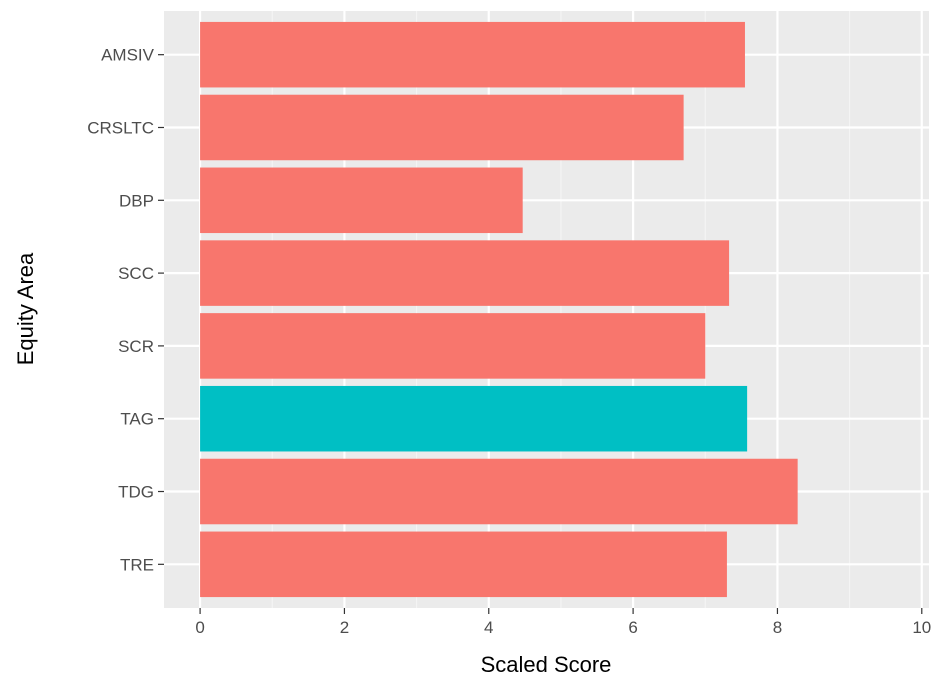  Describe the element at coordinates (632, 627) in the screenshot. I see `x-tick-label: 6` at that location.